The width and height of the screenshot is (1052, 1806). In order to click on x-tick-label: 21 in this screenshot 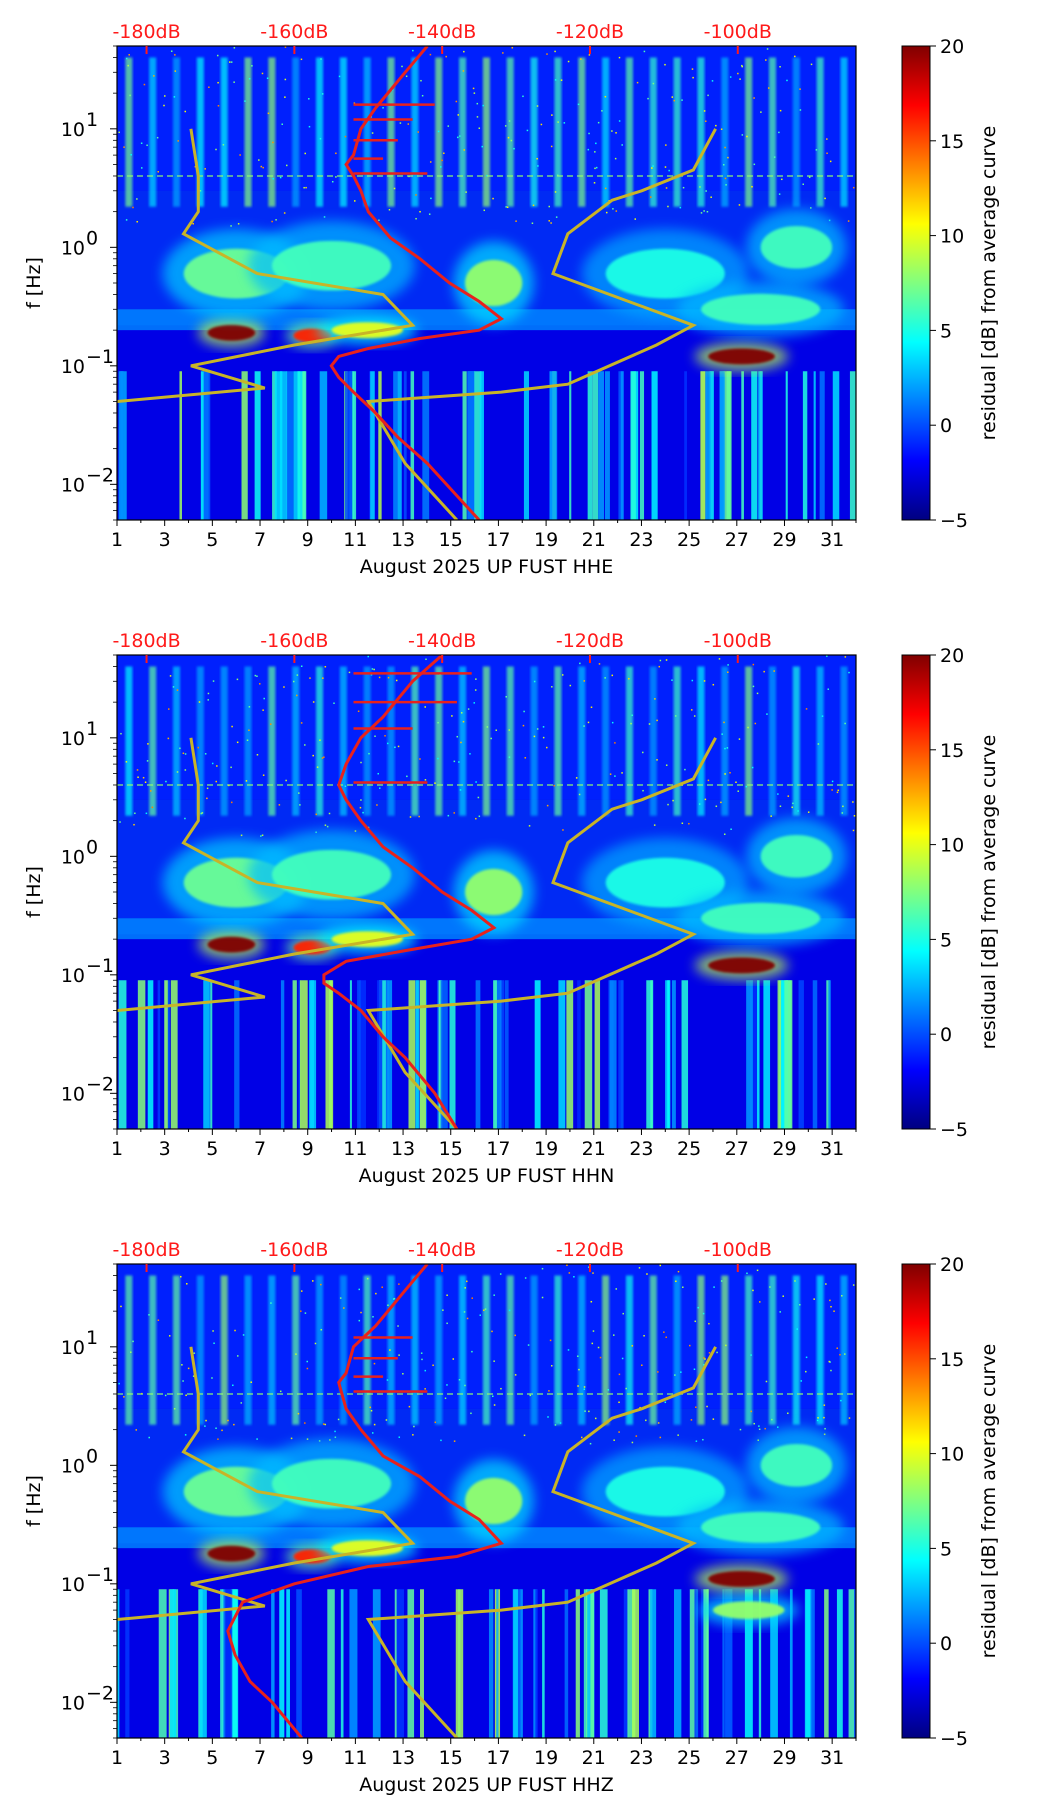, I will do `click(594, 1758)`.